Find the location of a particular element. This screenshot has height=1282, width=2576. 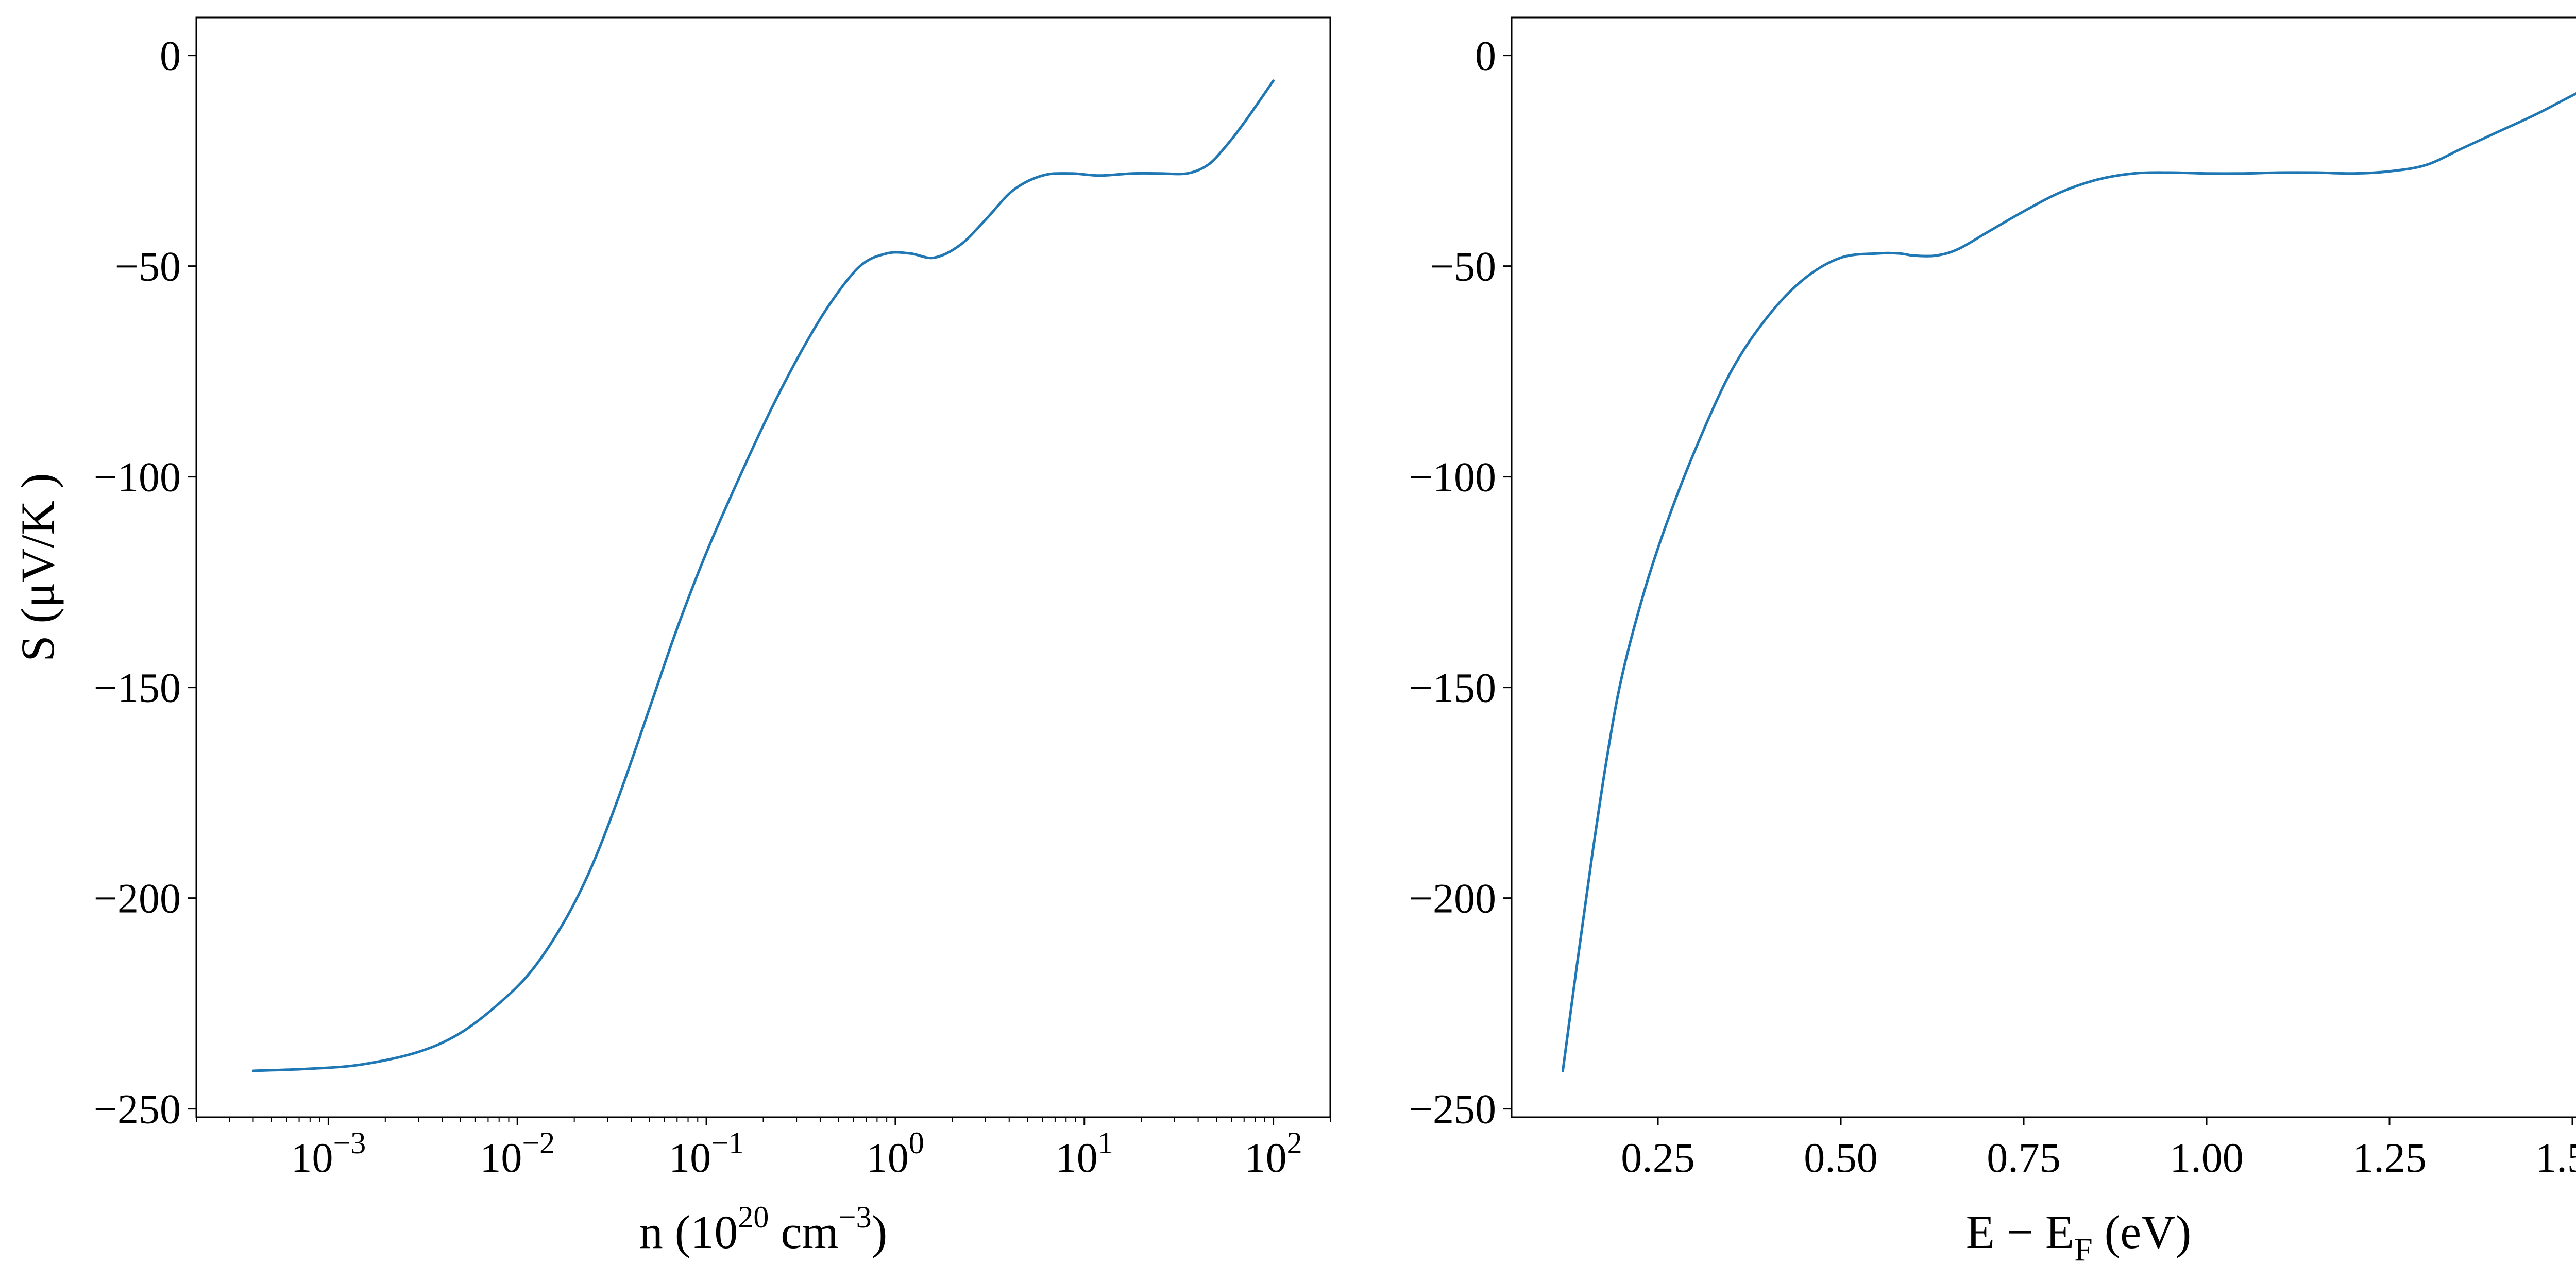

x-axis-label: n (1020 cm−3) is located at coordinates (763, 1229).